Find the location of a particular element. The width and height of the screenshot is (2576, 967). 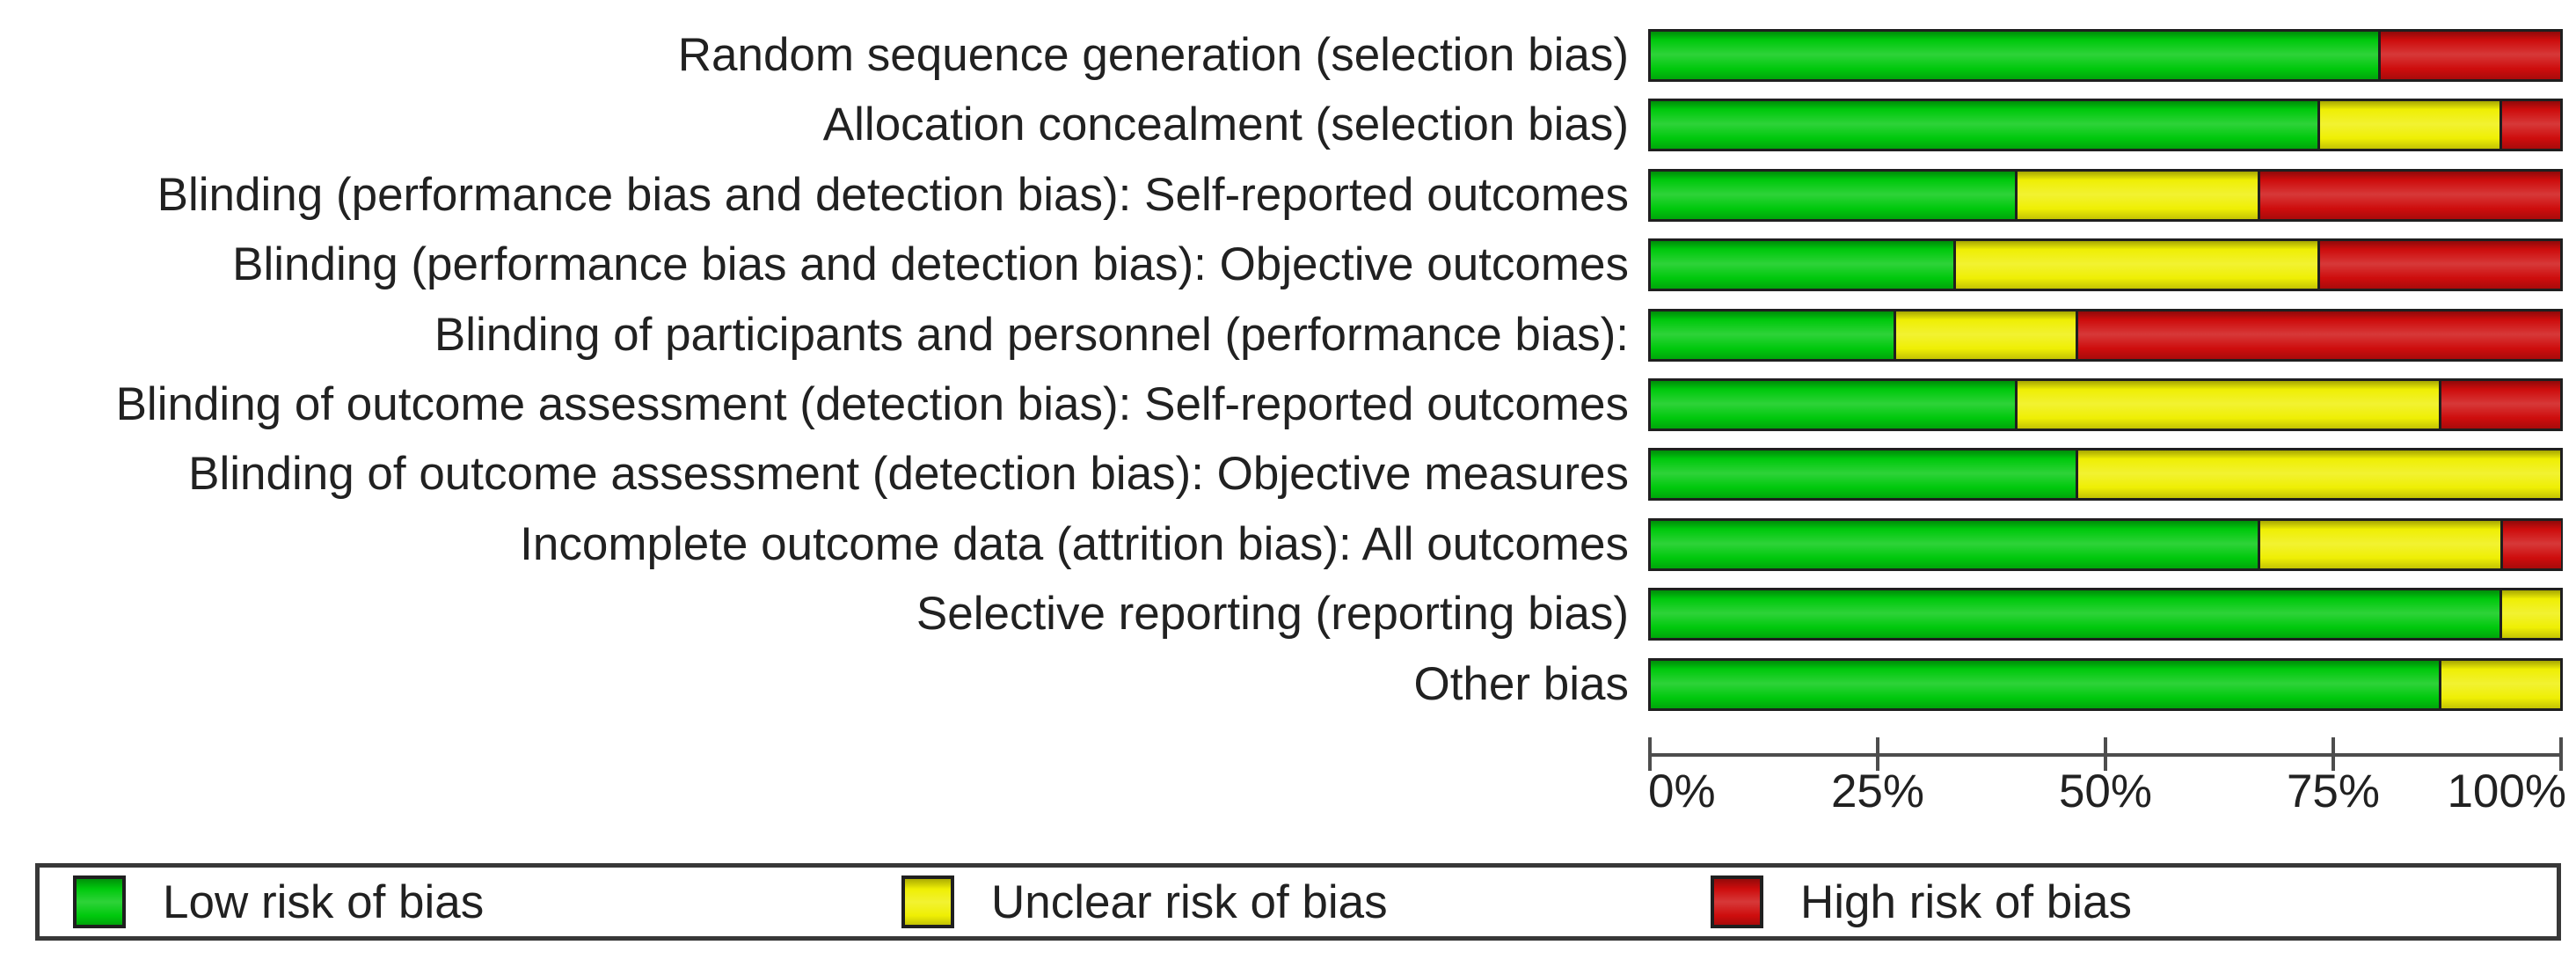

category-label: Selective reporting (reporting bias) is located at coordinates (1272, 614).